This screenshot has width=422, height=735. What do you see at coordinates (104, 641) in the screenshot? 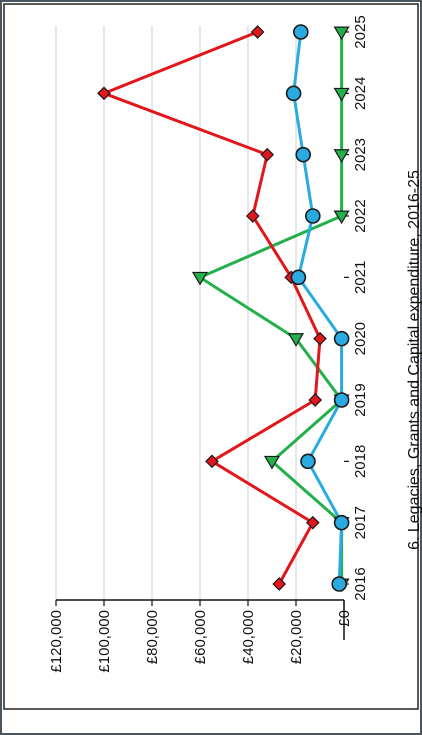
I see `y-tick-label: £100,000` at bounding box center [104, 641].